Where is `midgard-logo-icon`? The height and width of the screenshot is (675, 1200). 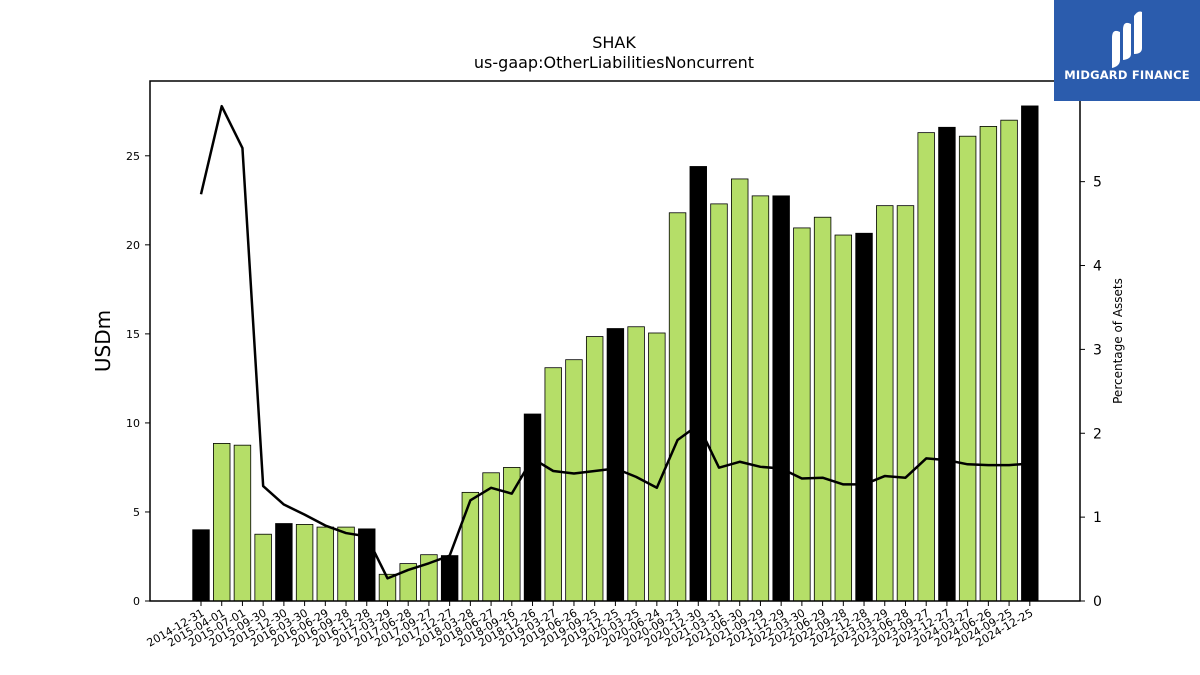 midgard-logo-icon is located at coordinates (1127, 39).